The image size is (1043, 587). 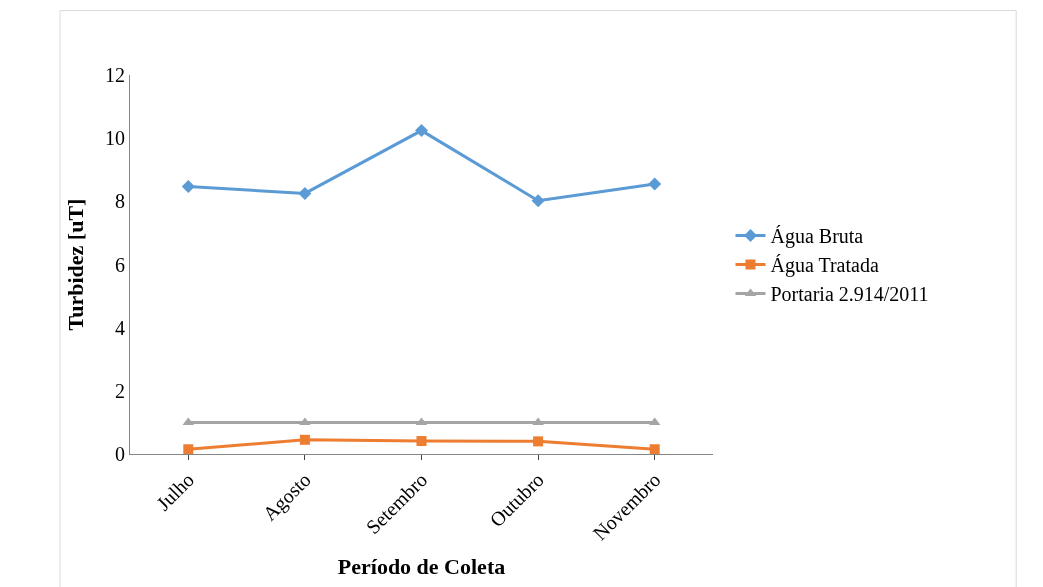 I want to click on y-tick-label: 0, so click(x=120, y=454).